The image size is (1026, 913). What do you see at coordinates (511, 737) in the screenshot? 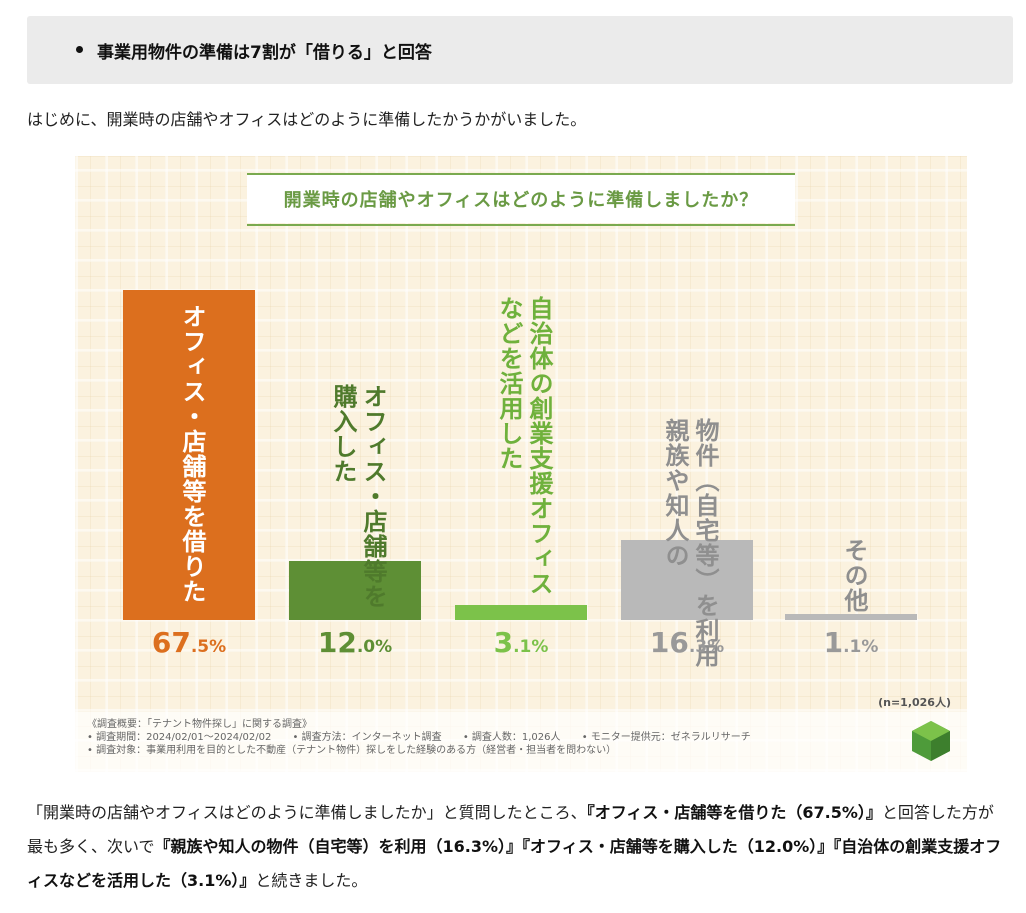
I see `survey-count: • 調査人数：1,026人` at bounding box center [511, 737].